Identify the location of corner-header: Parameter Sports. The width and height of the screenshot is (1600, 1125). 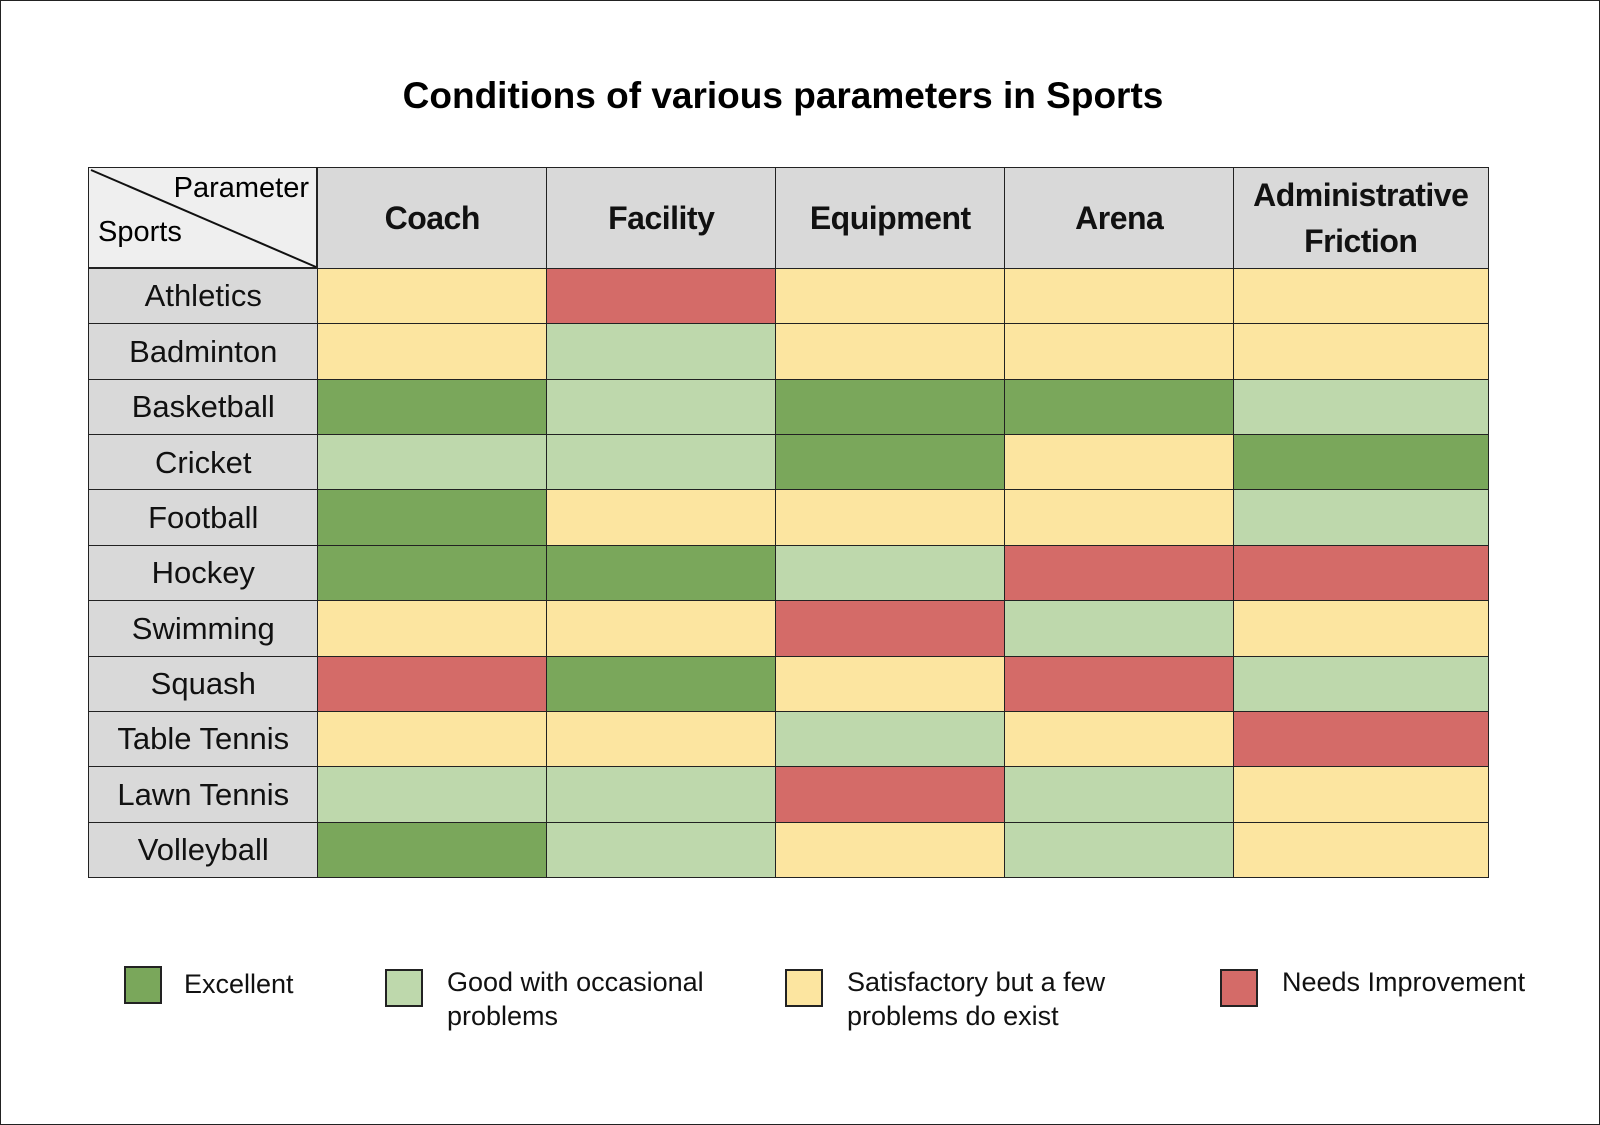
(202, 217).